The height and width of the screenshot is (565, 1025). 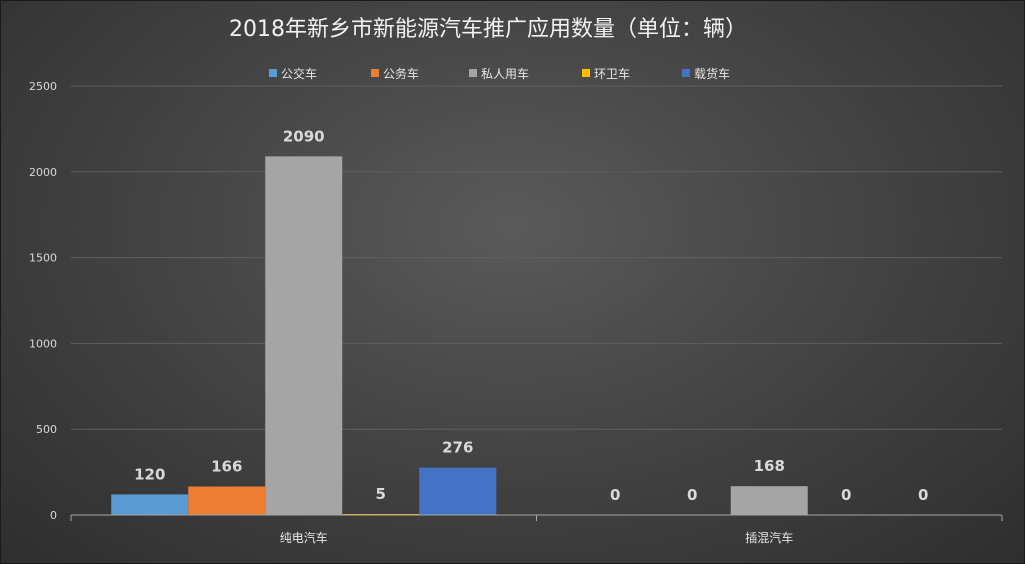 What do you see at coordinates (612, 73) in the screenshot?
I see `legend-label: 环卫车` at bounding box center [612, 73].